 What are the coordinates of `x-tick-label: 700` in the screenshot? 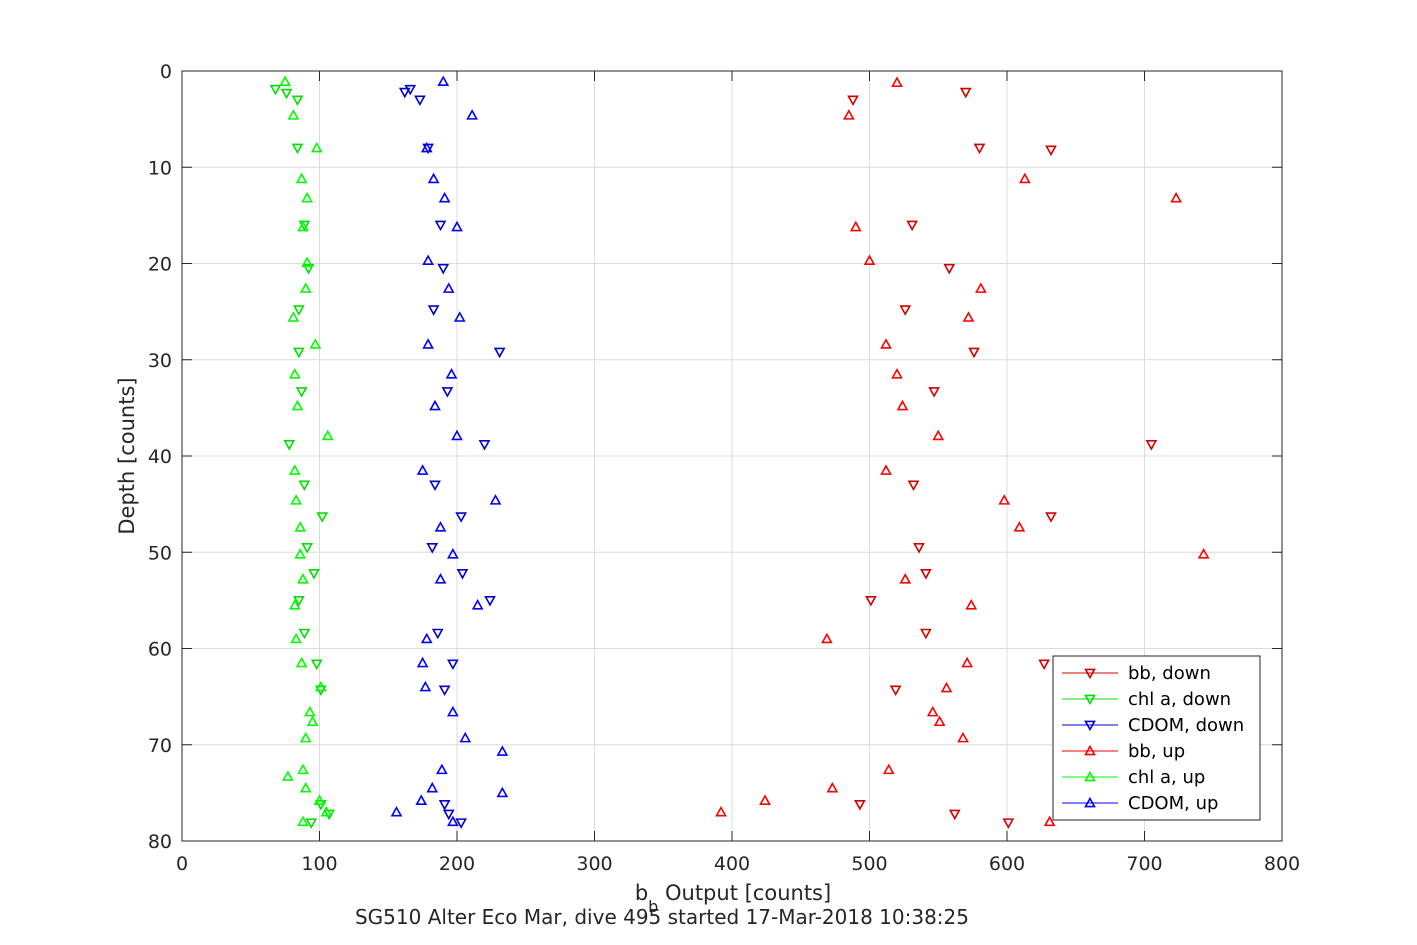 It's located at (1144, 864).